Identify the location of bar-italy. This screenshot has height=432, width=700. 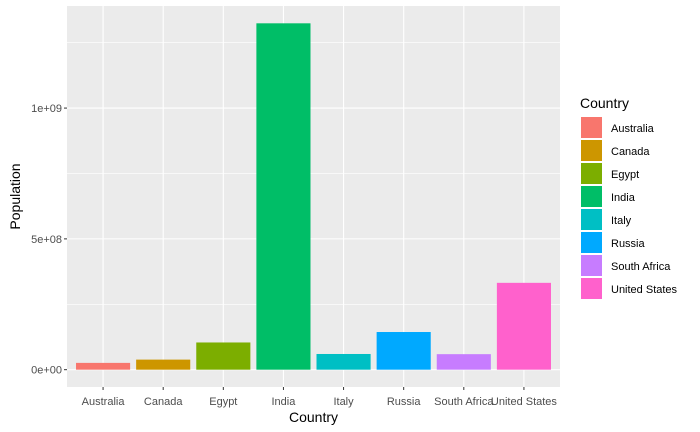
(343, 361).